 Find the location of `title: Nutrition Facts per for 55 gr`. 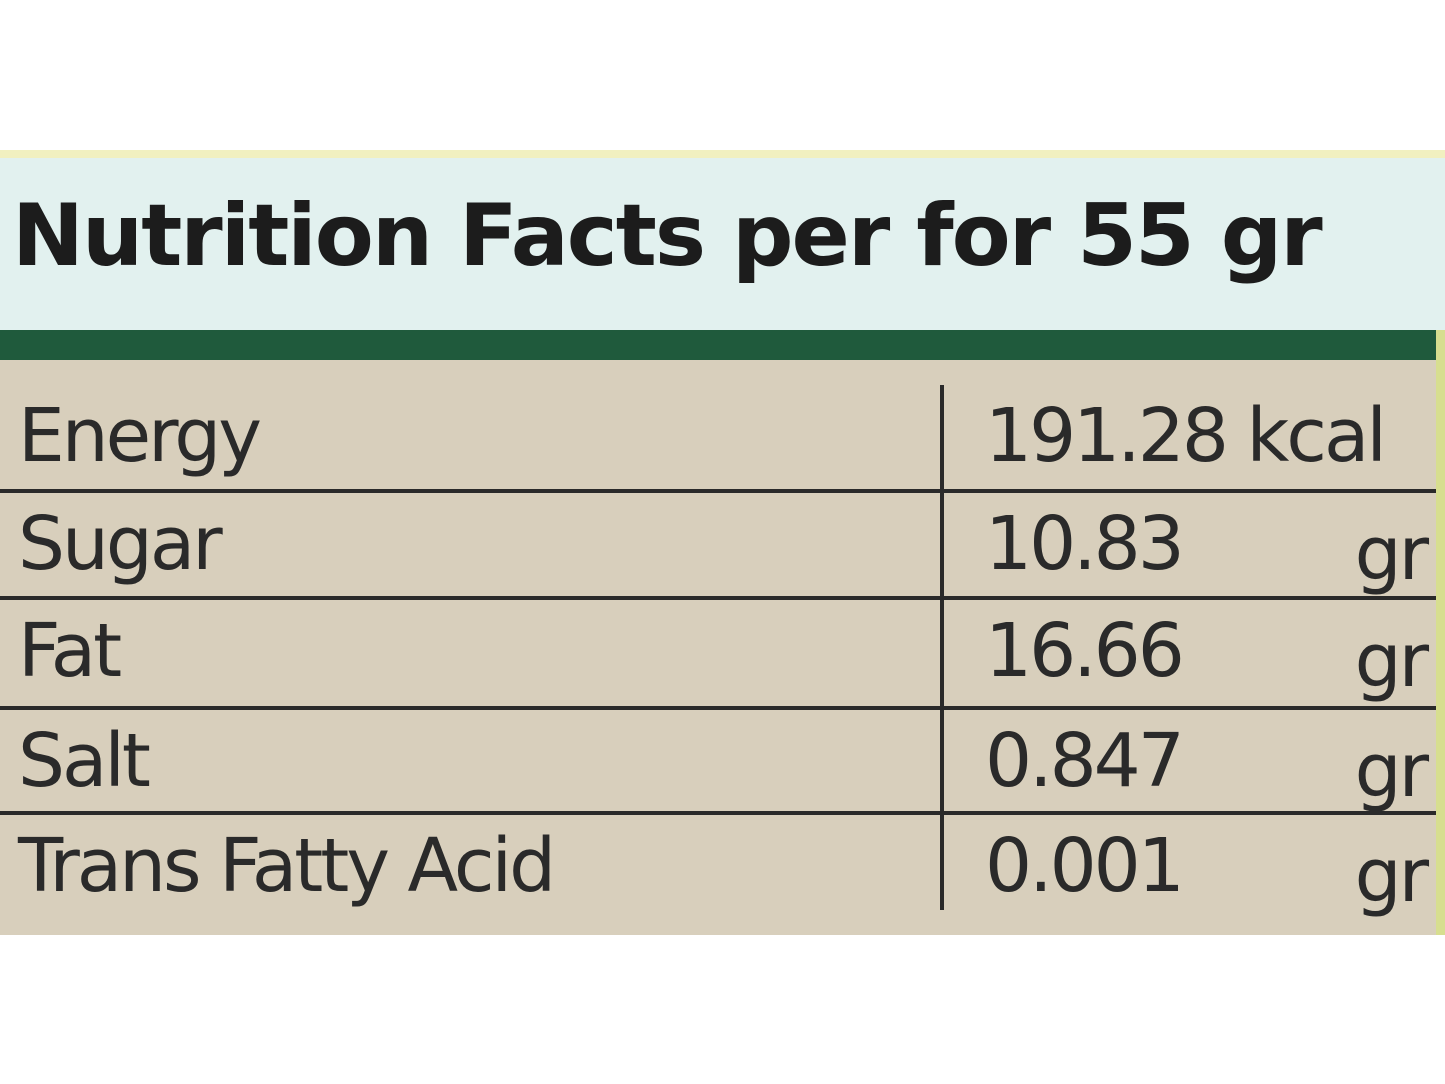

title: Nutrition Facts per for 55 gr is located at coordinates (667, 236).